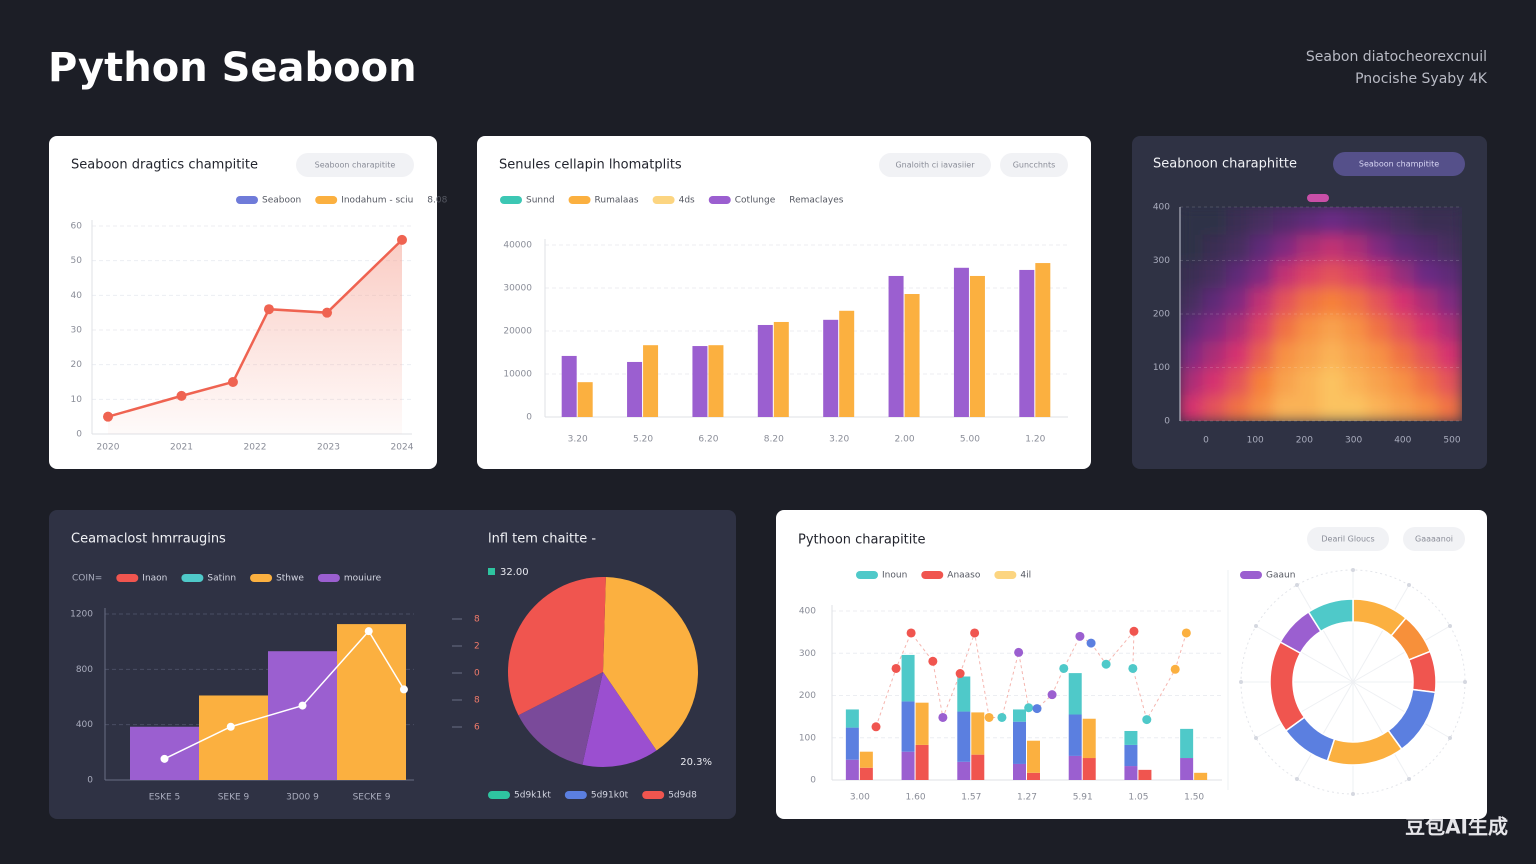  I want to click on guide-dot, so click(1449, 738).